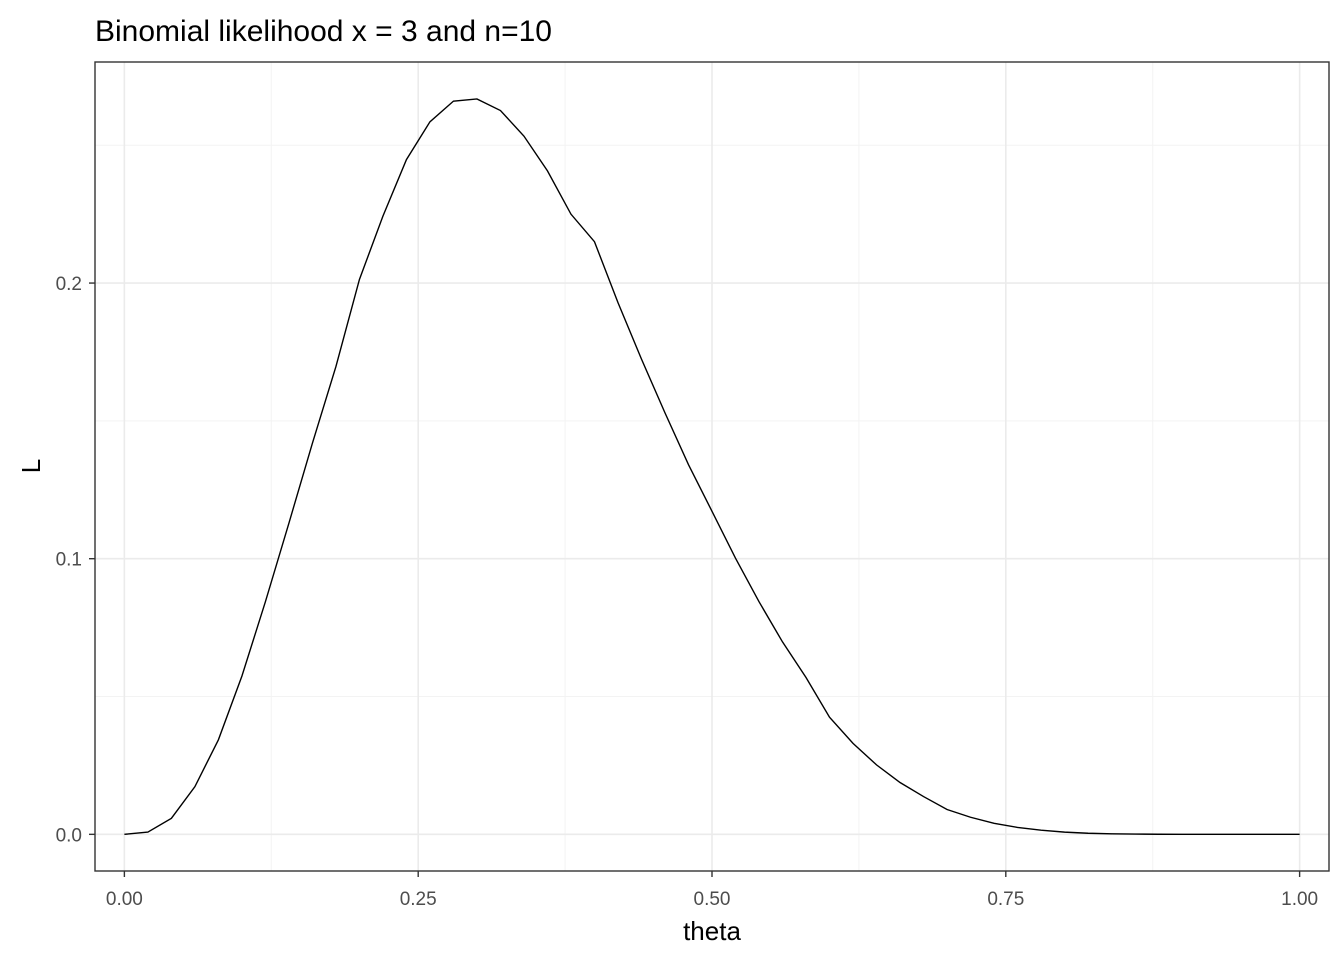 This screenshot has width=1344, height=960. I want to click on y-tick-label: 0.0, so click(69, 835).